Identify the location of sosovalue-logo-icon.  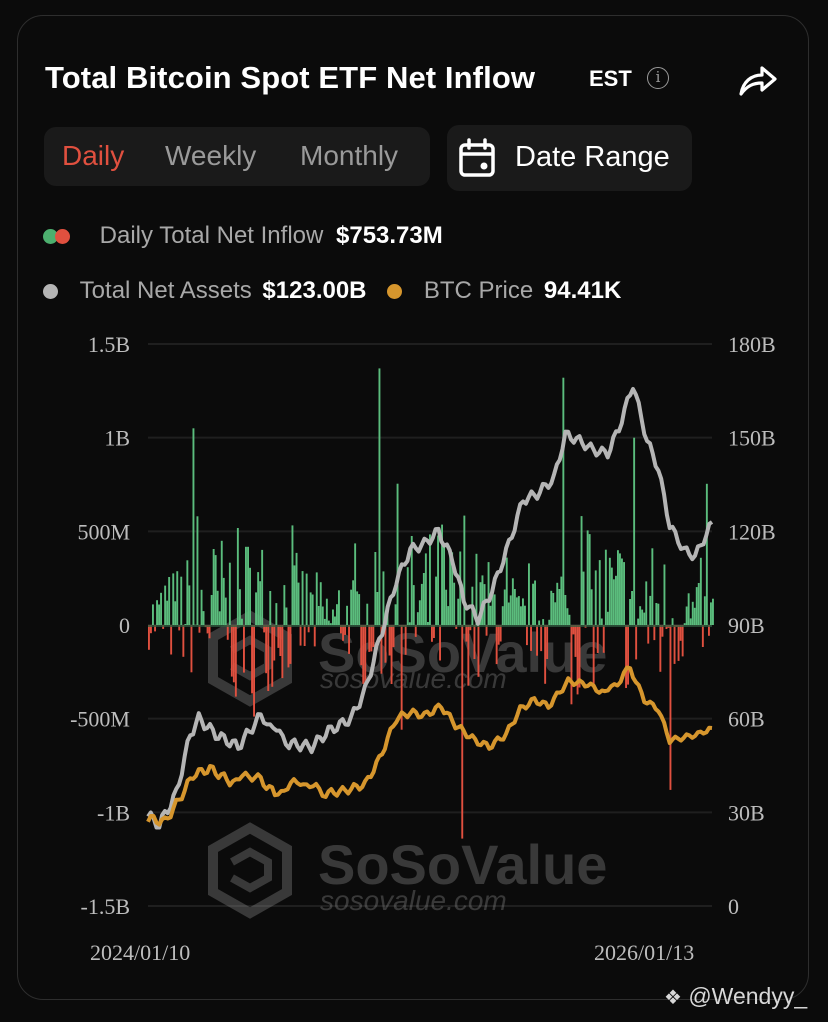
(250, 764).